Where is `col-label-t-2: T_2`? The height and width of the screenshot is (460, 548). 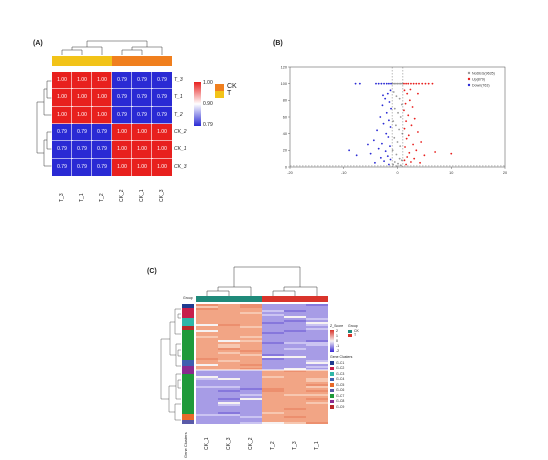 col-label-t-2: T_2 is located at coordinates (102, 197).